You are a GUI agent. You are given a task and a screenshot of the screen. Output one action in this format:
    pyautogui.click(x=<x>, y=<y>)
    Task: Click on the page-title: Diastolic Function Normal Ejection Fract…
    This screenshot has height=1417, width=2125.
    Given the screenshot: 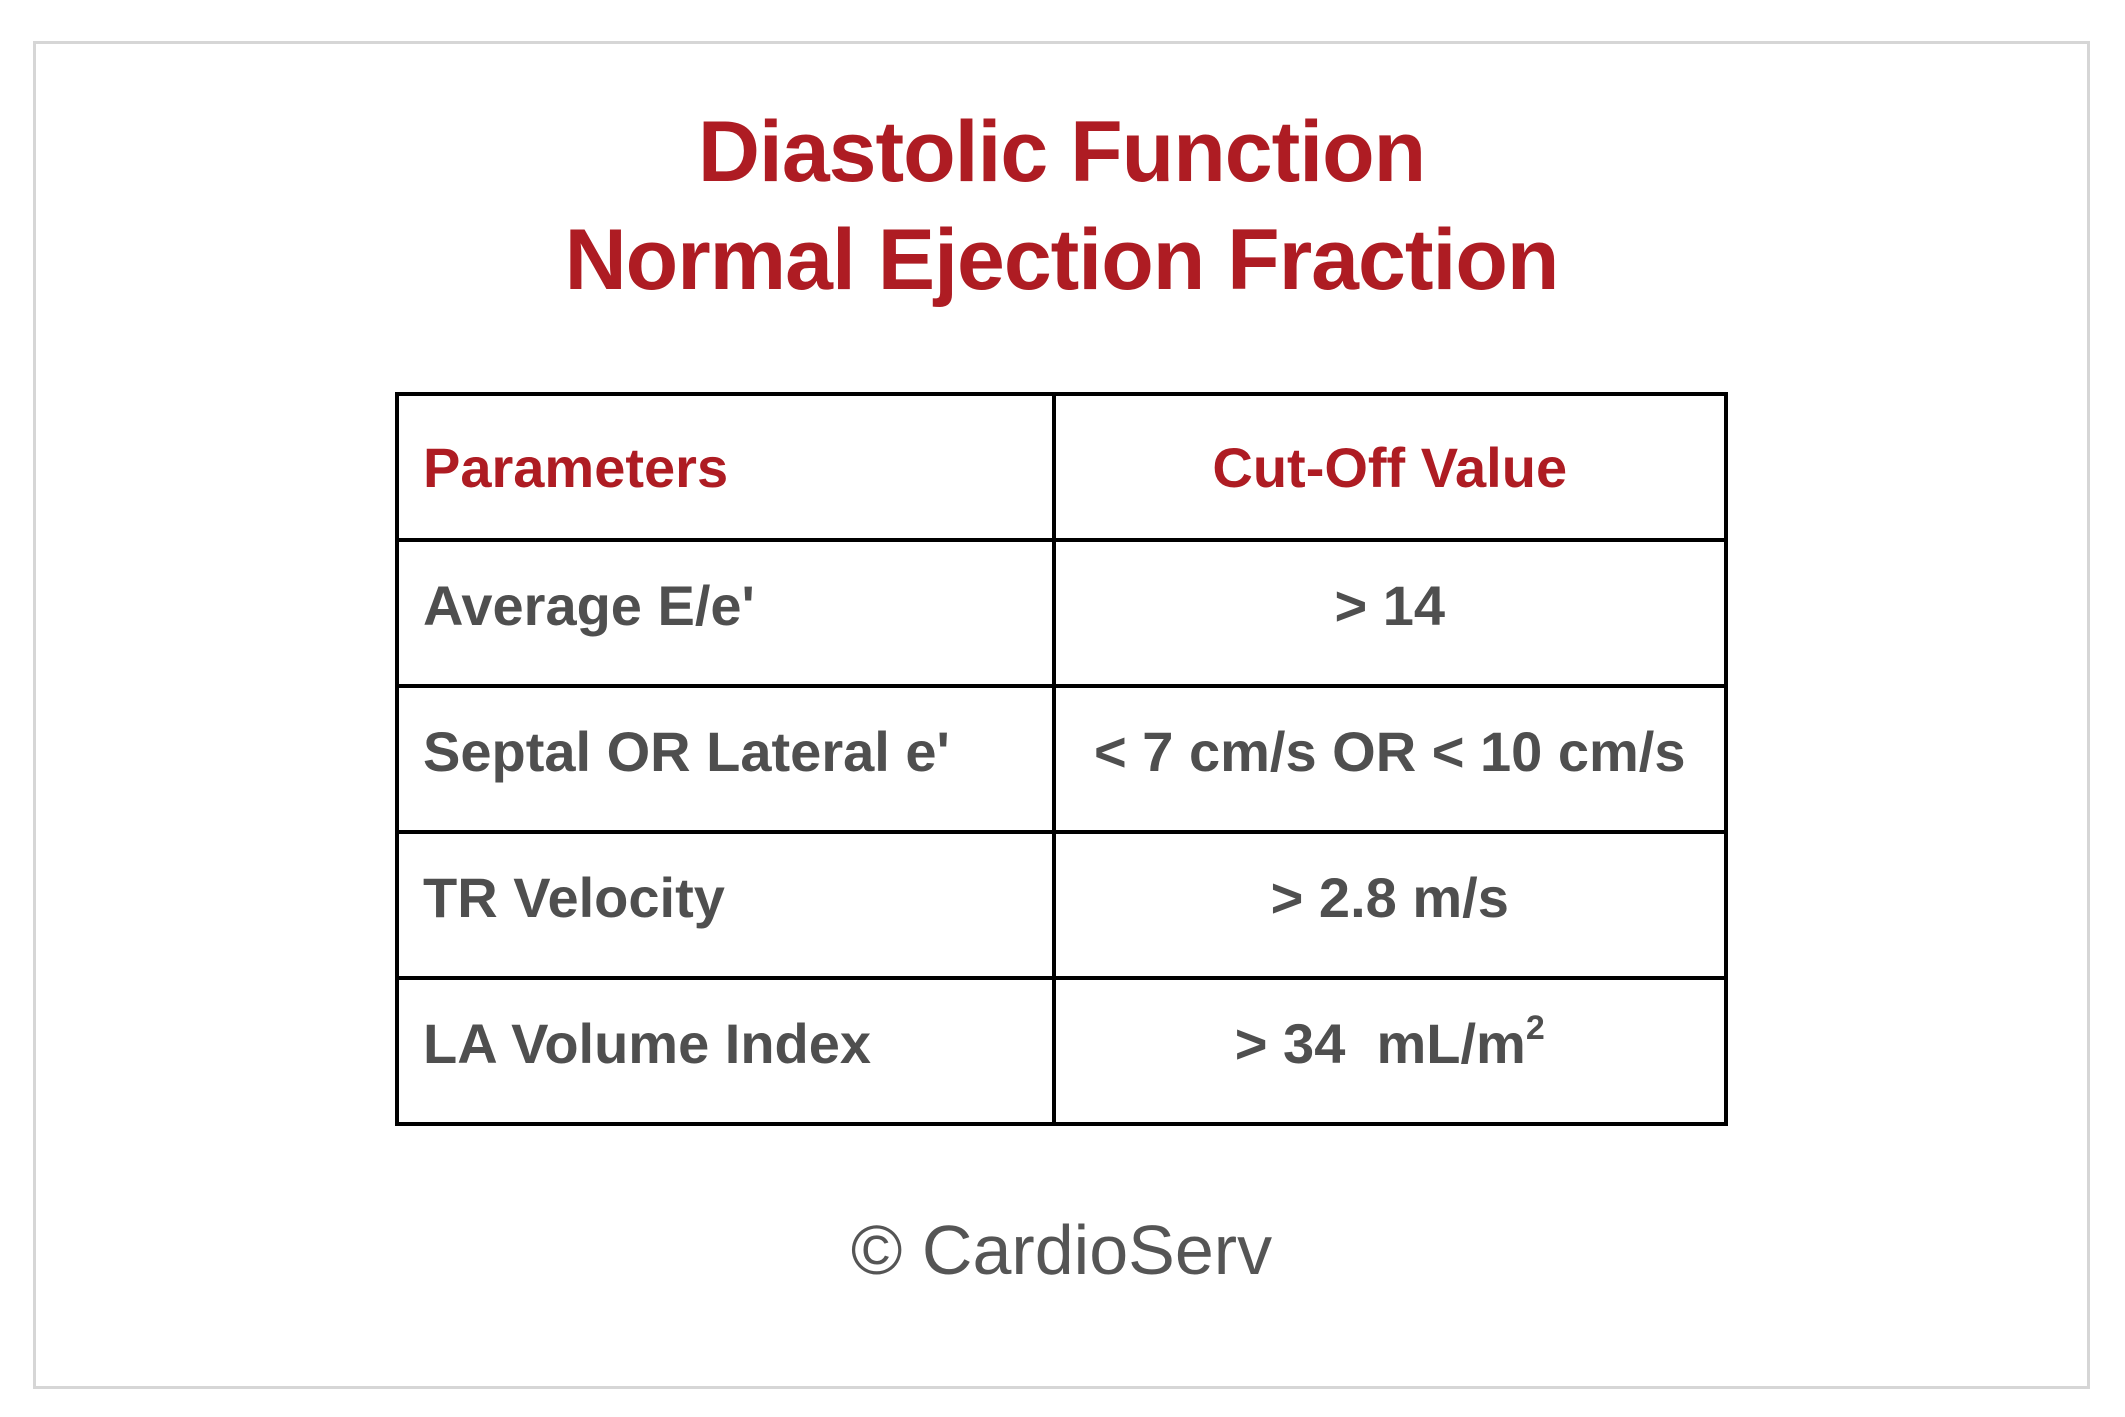 What is the action you would take?
    pyautogui.click(x=1061, y=206)
    